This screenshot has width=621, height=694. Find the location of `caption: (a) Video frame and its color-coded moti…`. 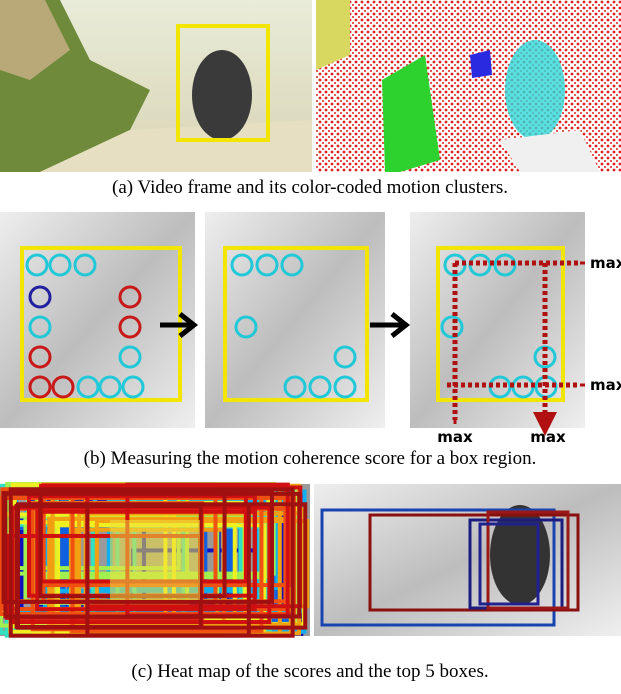

caption: (a) Video frame and its color-coded moti… is located at coordinates (310, 187).